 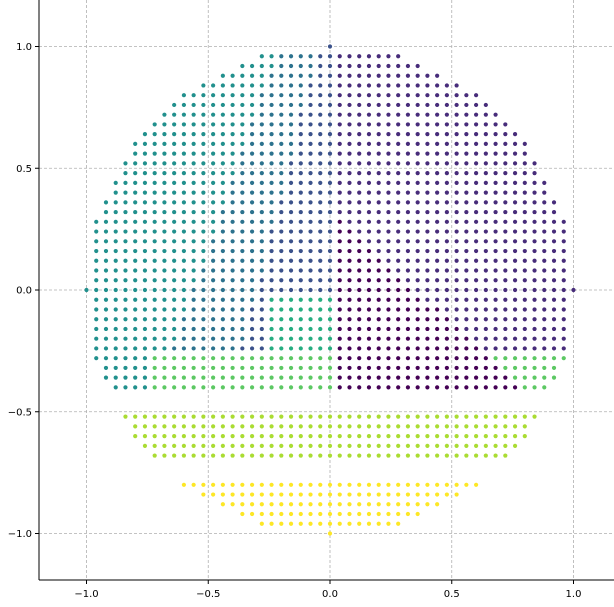 What do you see at coordinates (300, 338) in the screenshot?
I see `scatter-point-series6` at bounding box center [300, 338].